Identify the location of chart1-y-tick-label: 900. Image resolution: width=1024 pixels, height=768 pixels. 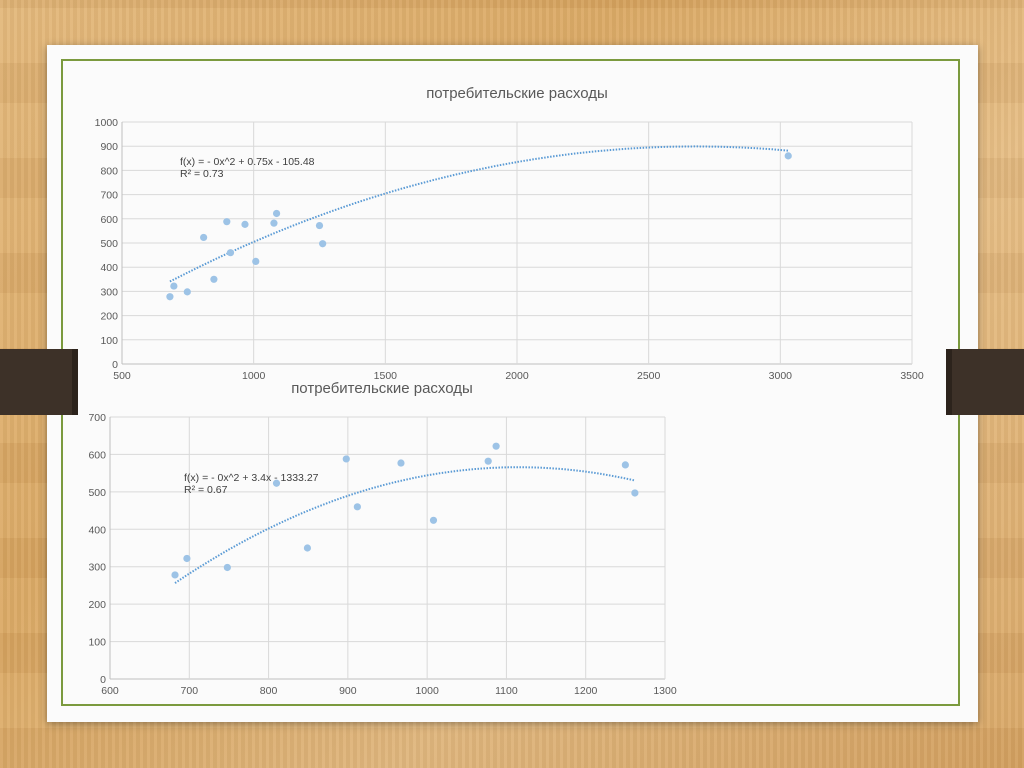
(109, 147).